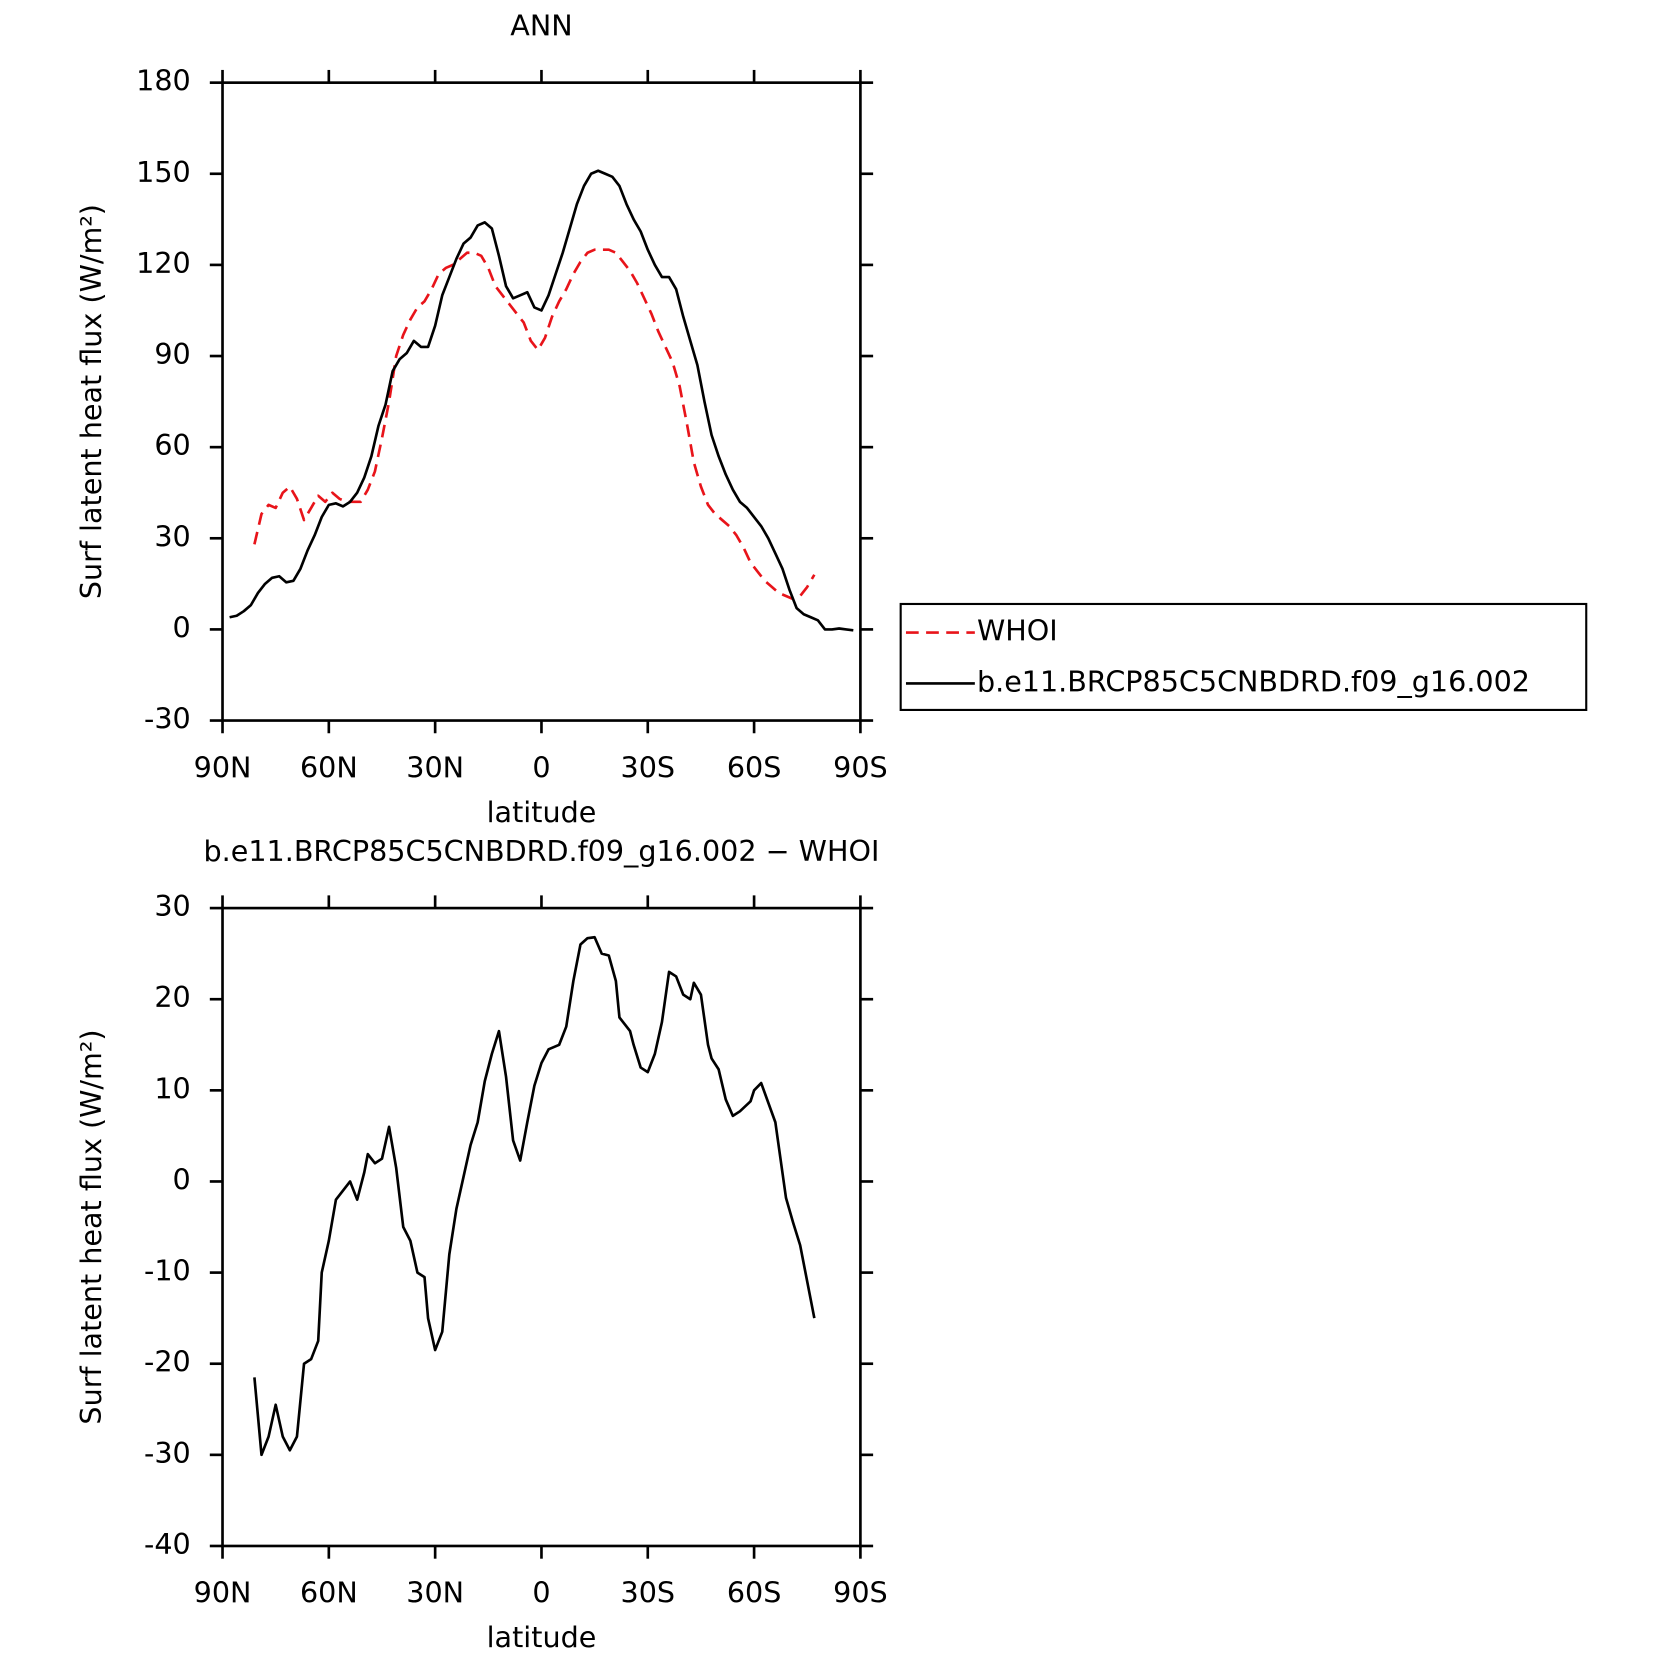 The width and height of the screenshot is (1653, 1653). Describe the element at coordinates (167, 1544) in the screenshot. I see `y-tick-label: -40` at that location.